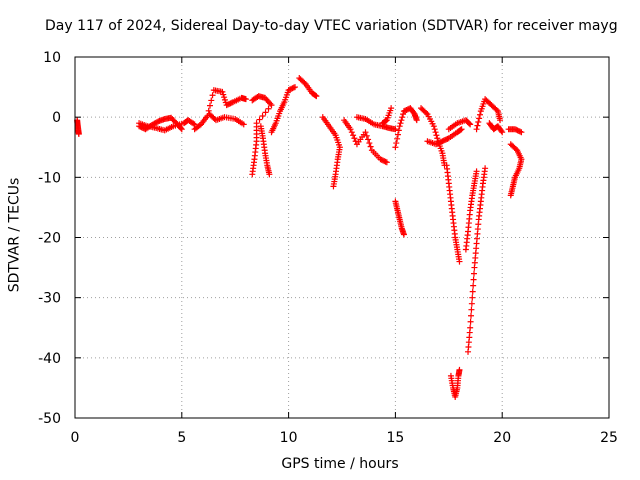 The image size is (640, 480). I want to click on x-tick-label: 0, so click(75, 438).